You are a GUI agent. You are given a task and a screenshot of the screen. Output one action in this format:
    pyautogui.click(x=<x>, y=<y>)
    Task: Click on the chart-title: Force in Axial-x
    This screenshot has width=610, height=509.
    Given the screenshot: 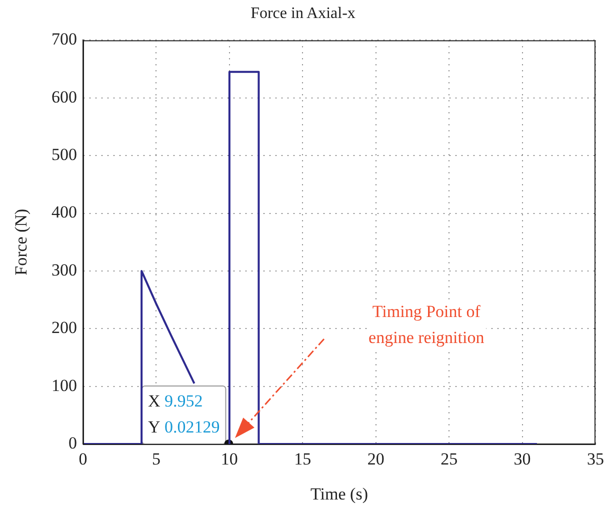 What is the action you would take?
    pyautogui.click(x=303, y=13)
    